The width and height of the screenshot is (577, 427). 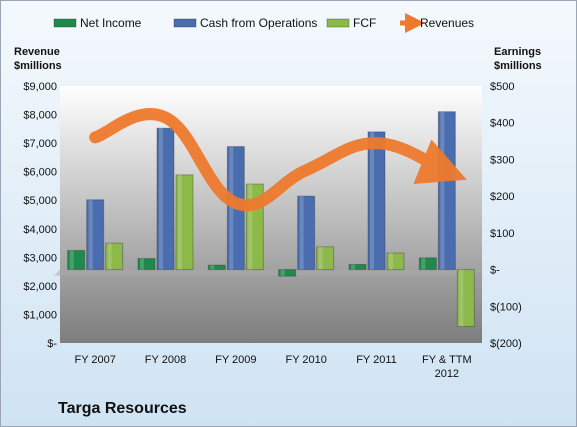 I want to click on left-tick-label: $6,000, so click(x=40, y=173).